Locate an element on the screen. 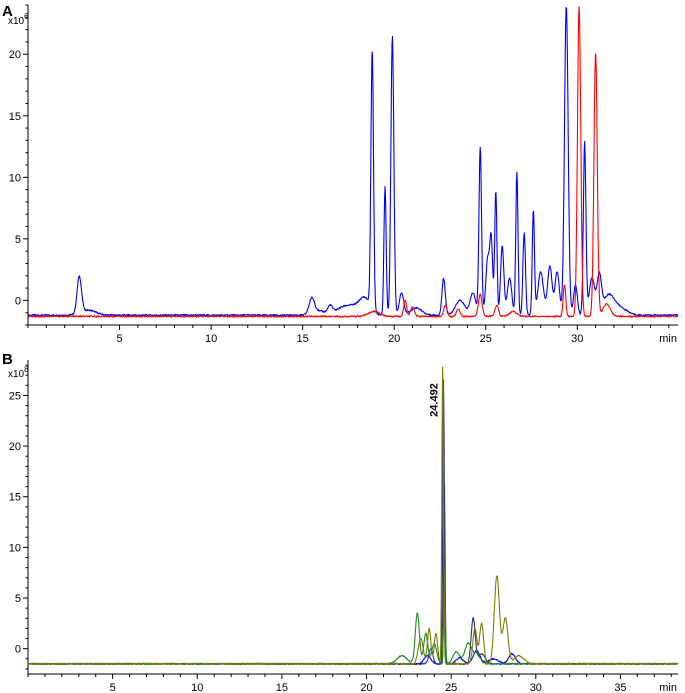  y-tick-label: 25 is located at coordinates (15, 396).